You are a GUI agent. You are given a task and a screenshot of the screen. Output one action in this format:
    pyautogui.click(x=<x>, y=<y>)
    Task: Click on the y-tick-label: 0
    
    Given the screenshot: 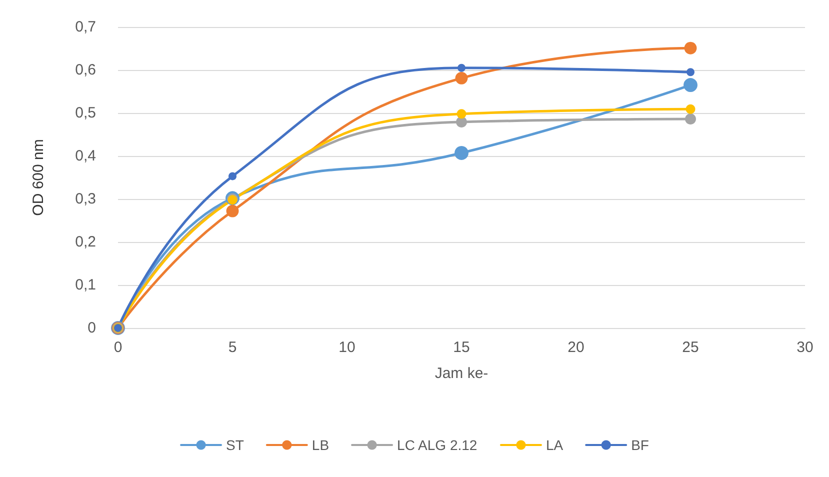 What is the action you would take?
    pyautogui.click(x=92, y=328)
    